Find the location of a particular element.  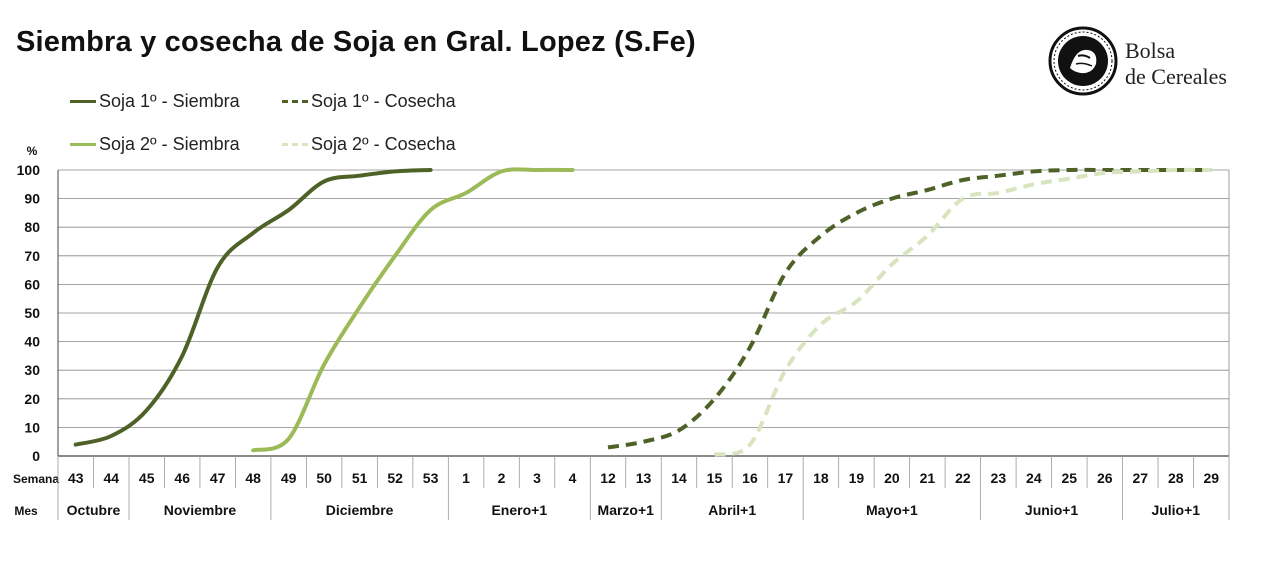

bolsa-de-cereales-logo: Bolsa de Cereales is located at coordinates (1151, 62).